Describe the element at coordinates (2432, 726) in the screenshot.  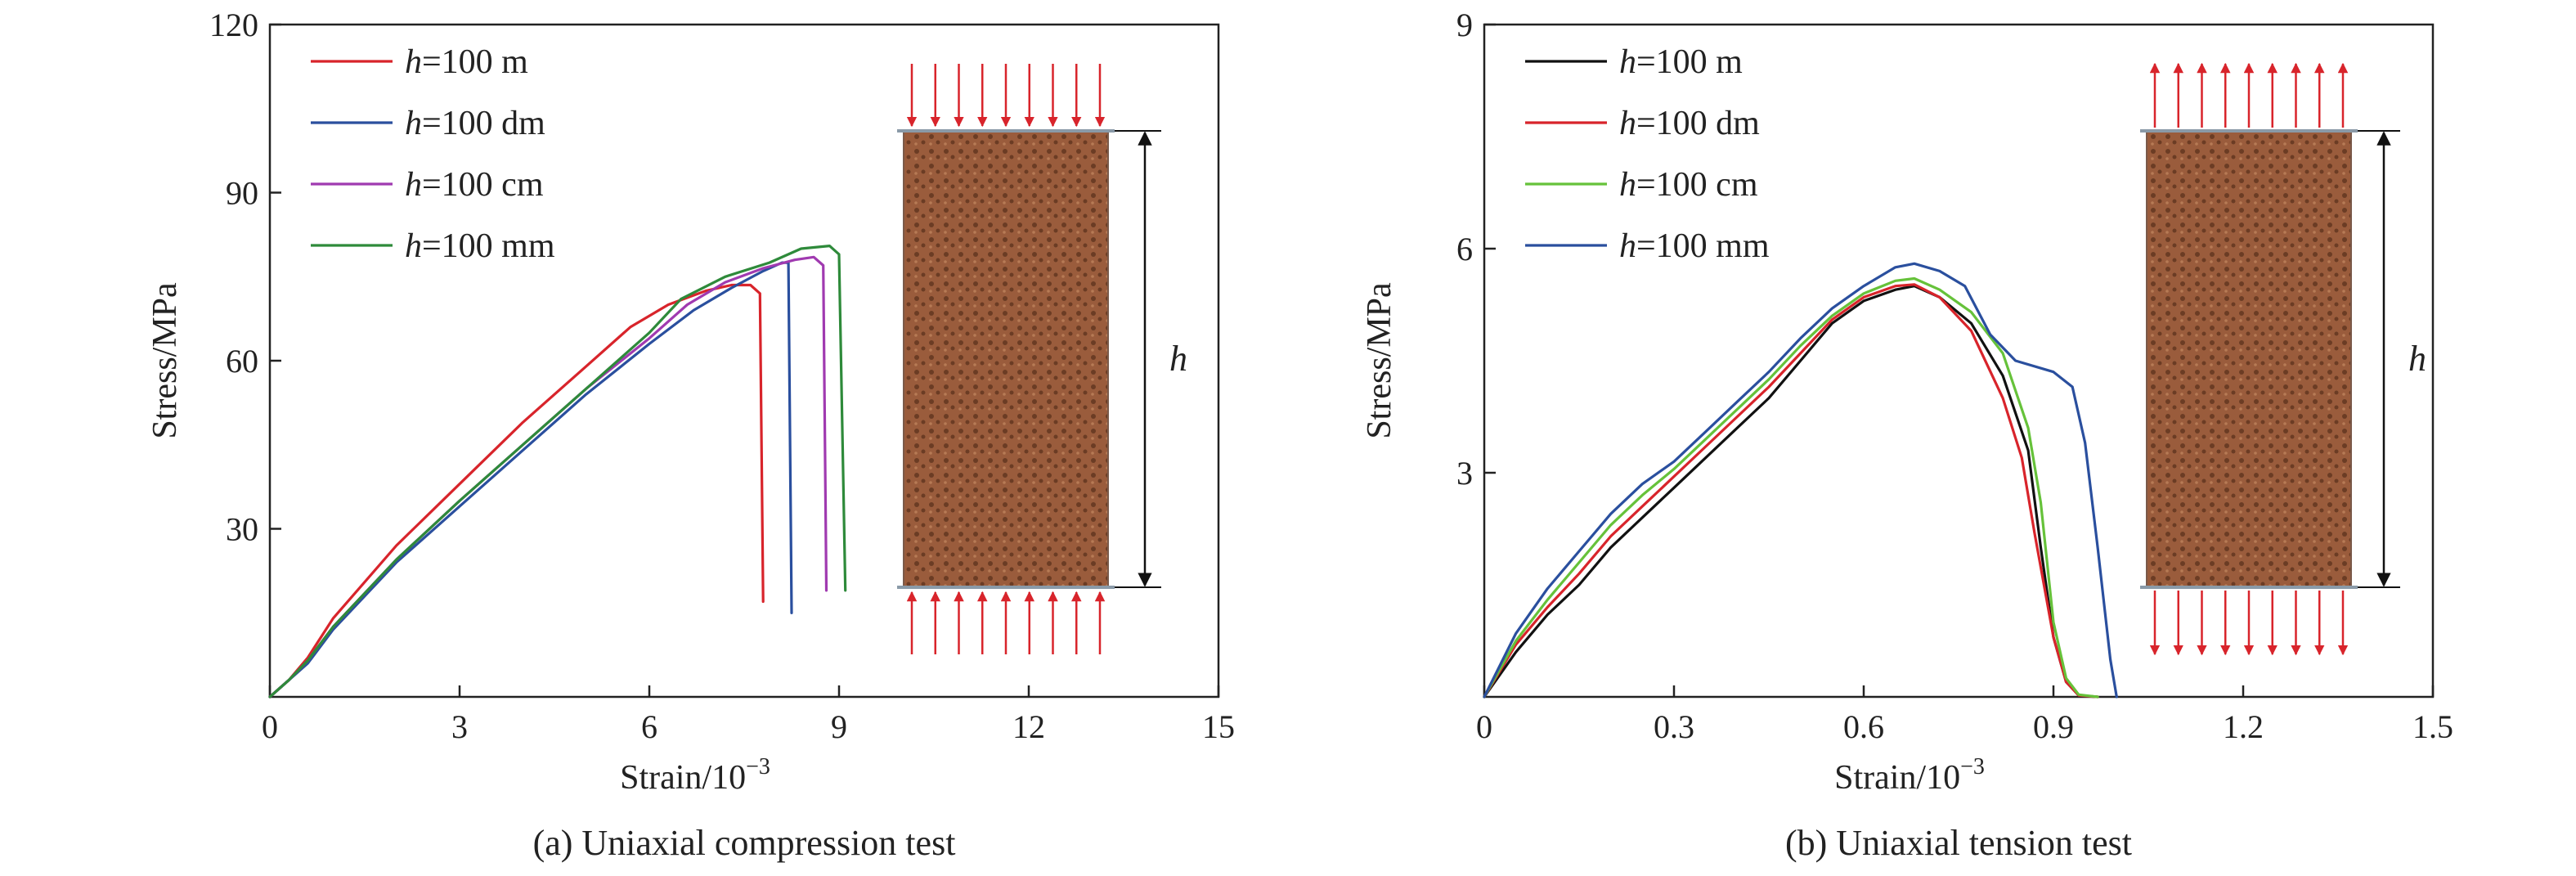
I see `x-tick-label: 1.5` at that location.